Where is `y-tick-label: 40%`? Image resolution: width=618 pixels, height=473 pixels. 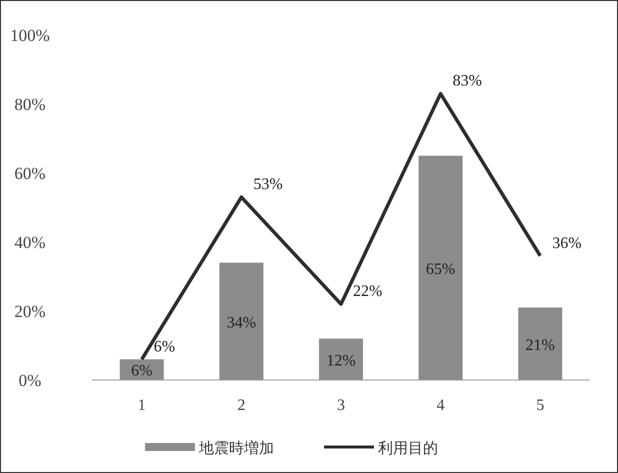 y-tick-label: 40% is located at coordinates (30, 242).